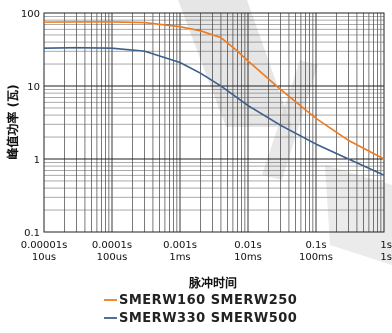  What do you see at coordinates (44, 245) in the screenshot?
I see `x-tick-label: 0.00001s` at bounding box center [44, 245].